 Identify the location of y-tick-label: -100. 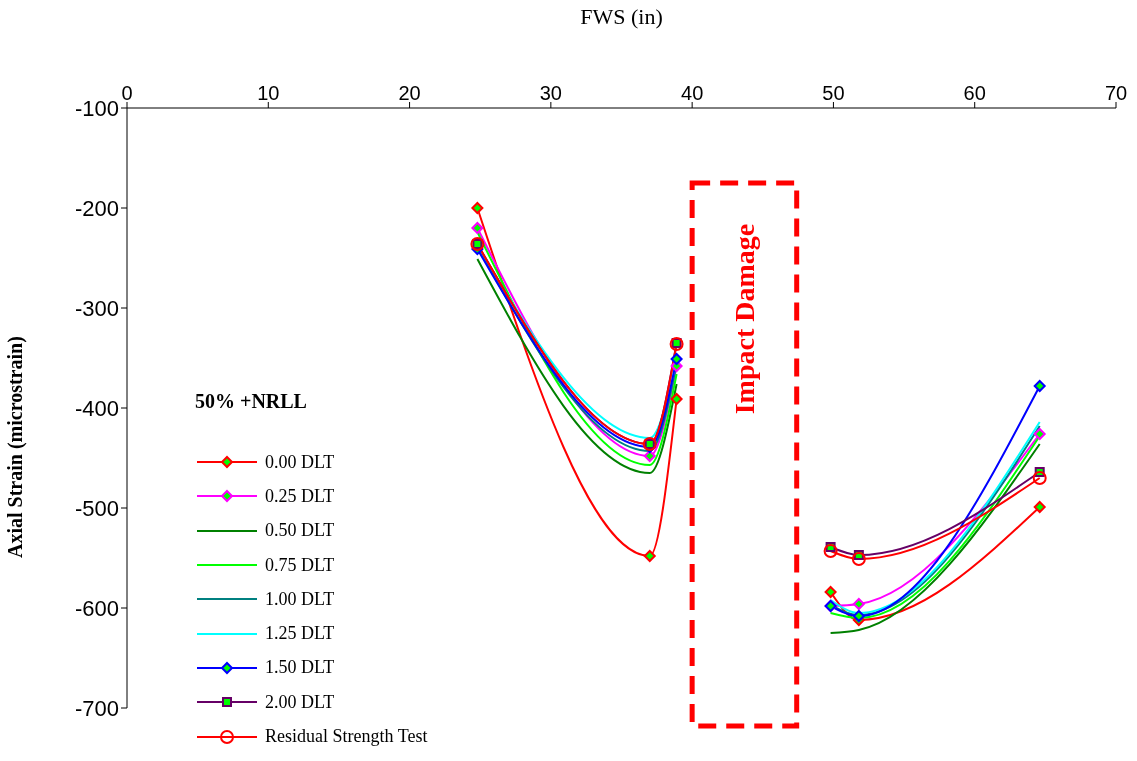
(96, 108).